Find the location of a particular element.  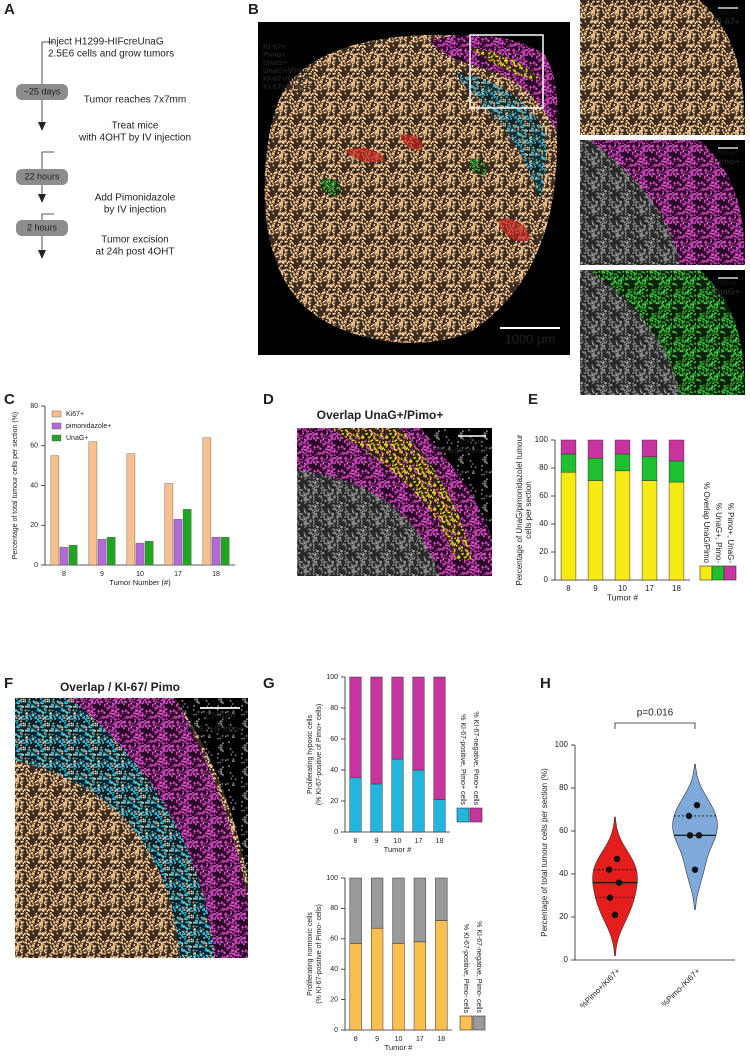

timeline-step: by IV injection is located at coordinates (135, 210).